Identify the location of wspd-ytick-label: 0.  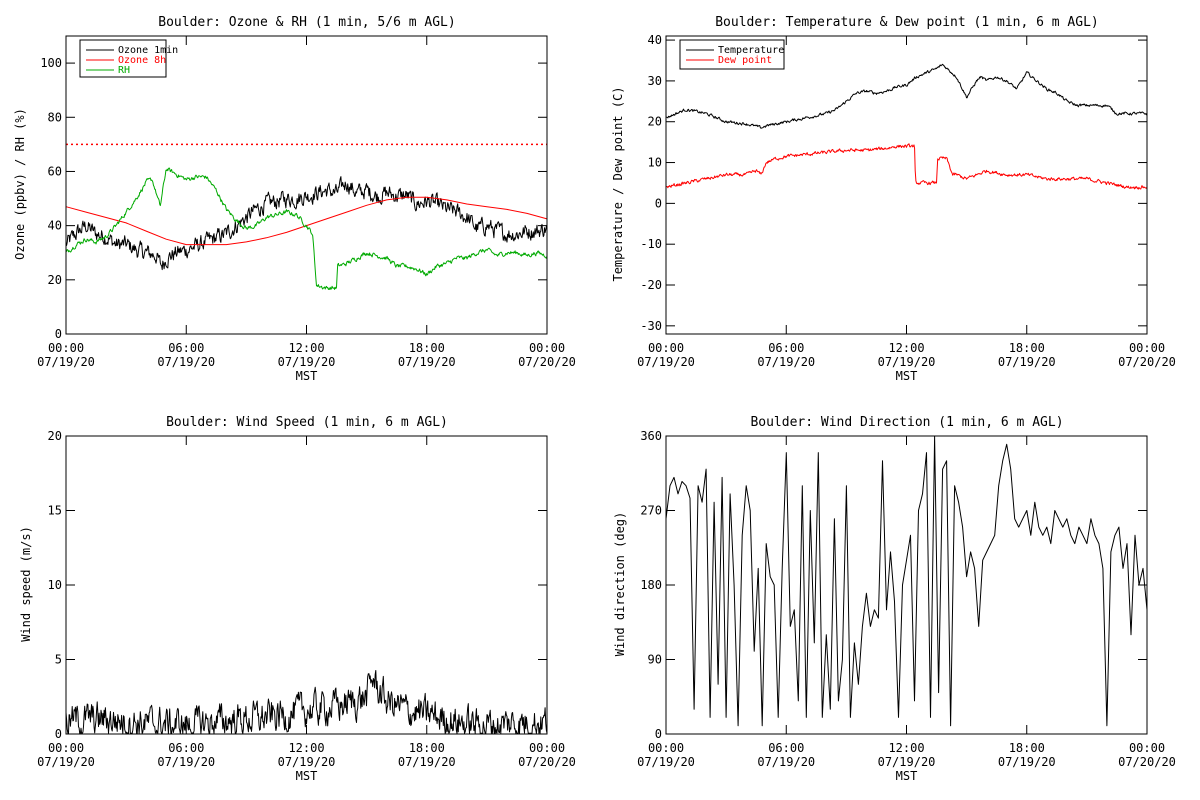
(58, 734).